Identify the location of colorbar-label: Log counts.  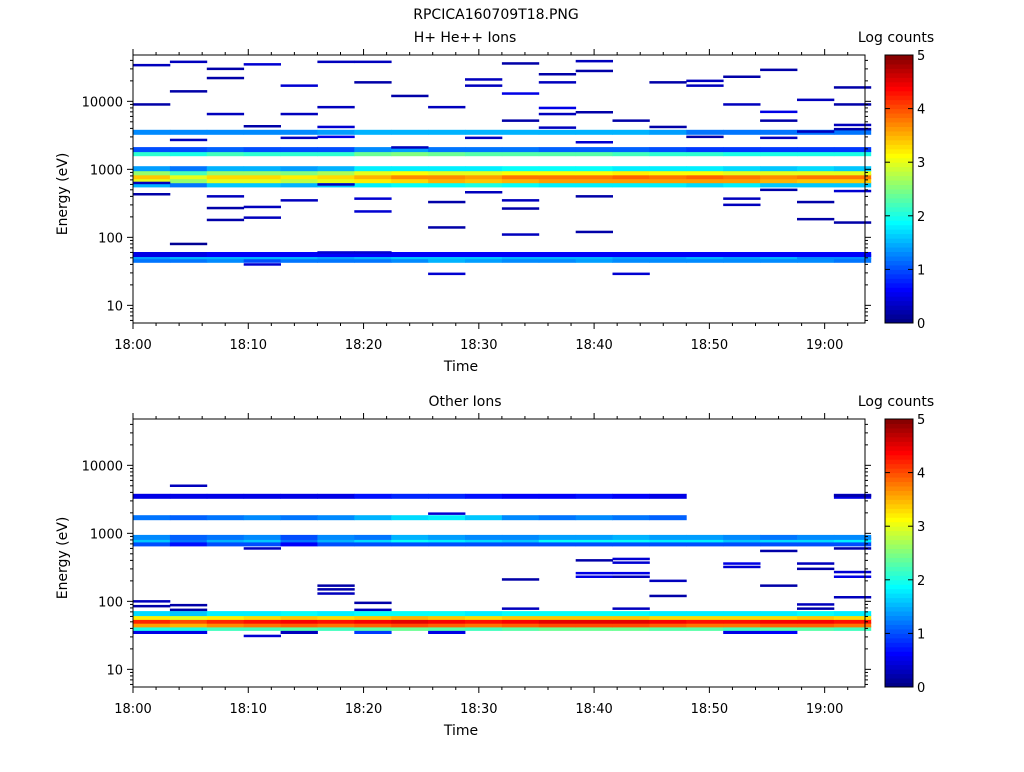
(896, 38).